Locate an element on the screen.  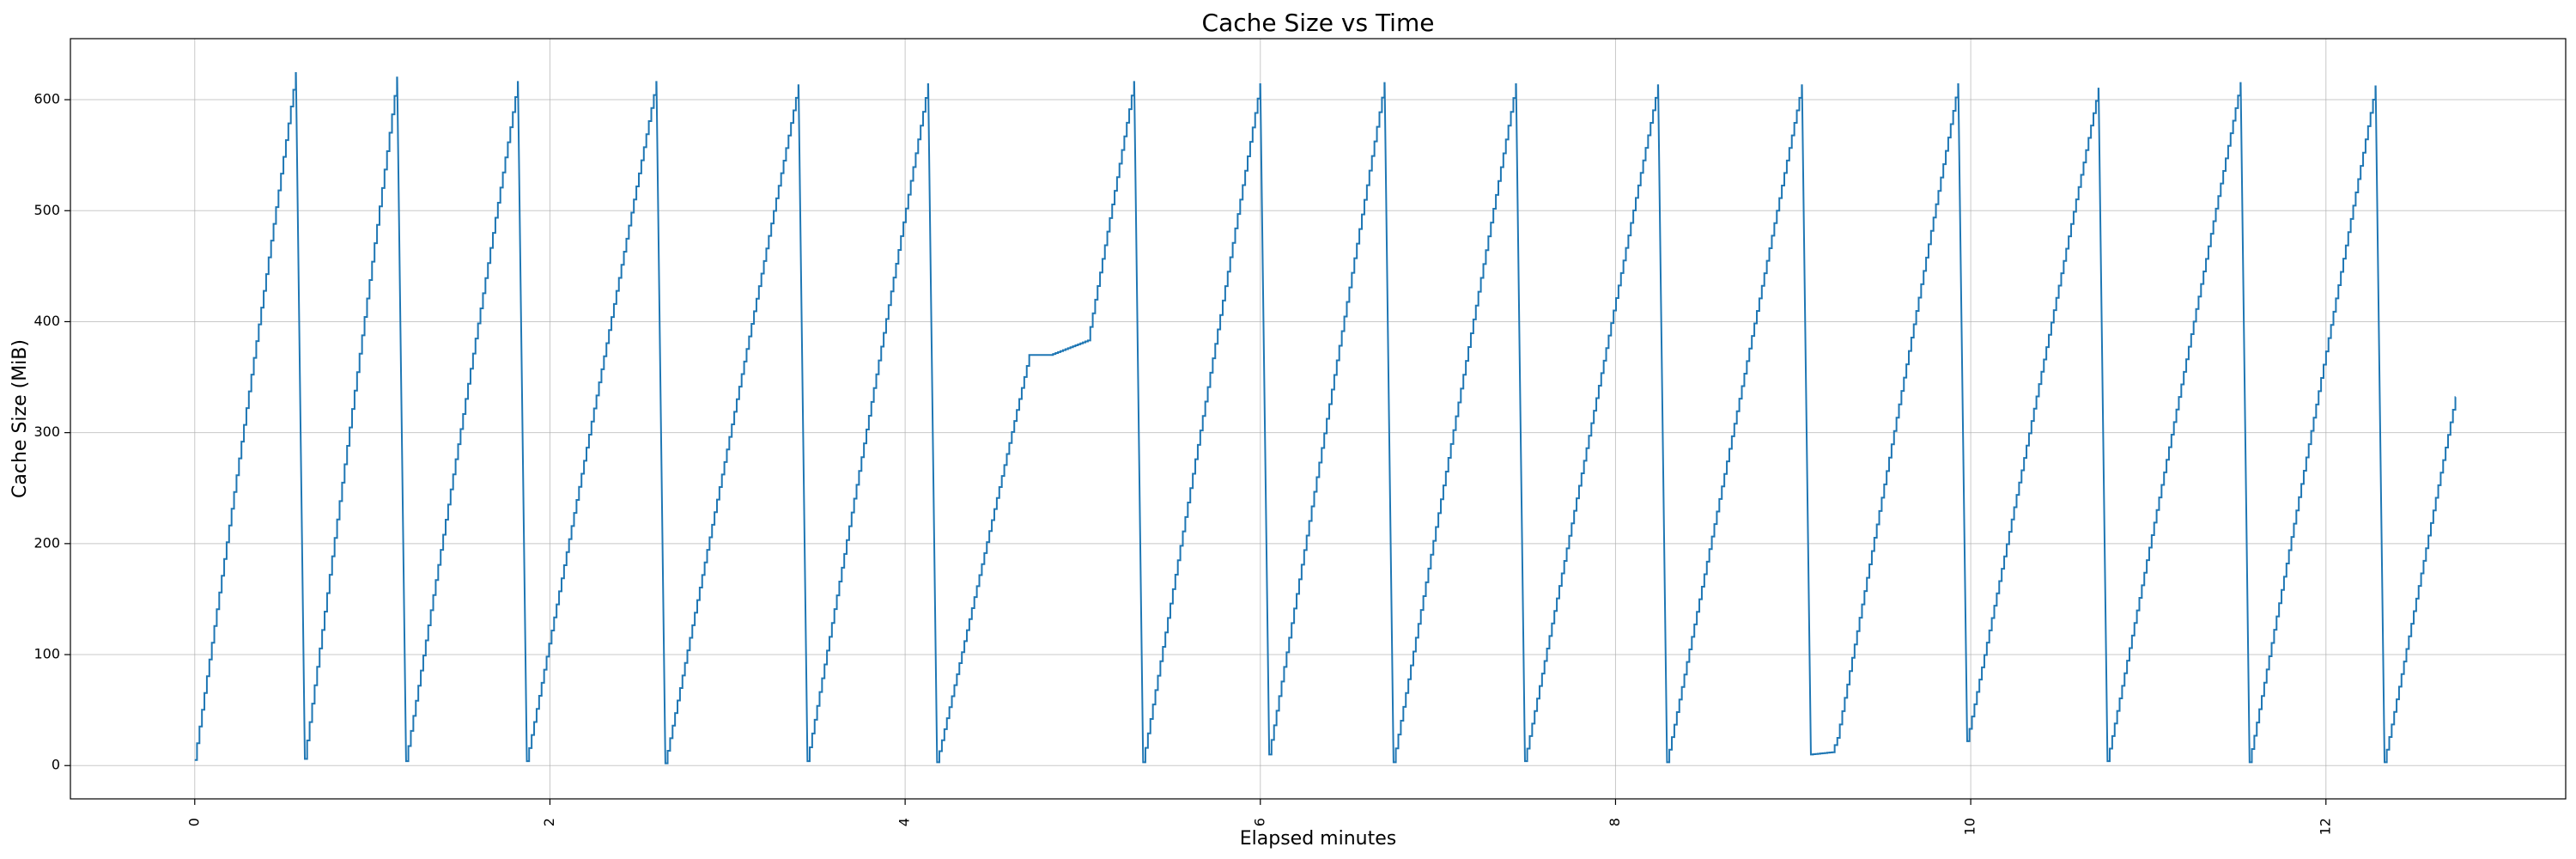
y-tick-label: 200 is located at coordinates (46, 542).